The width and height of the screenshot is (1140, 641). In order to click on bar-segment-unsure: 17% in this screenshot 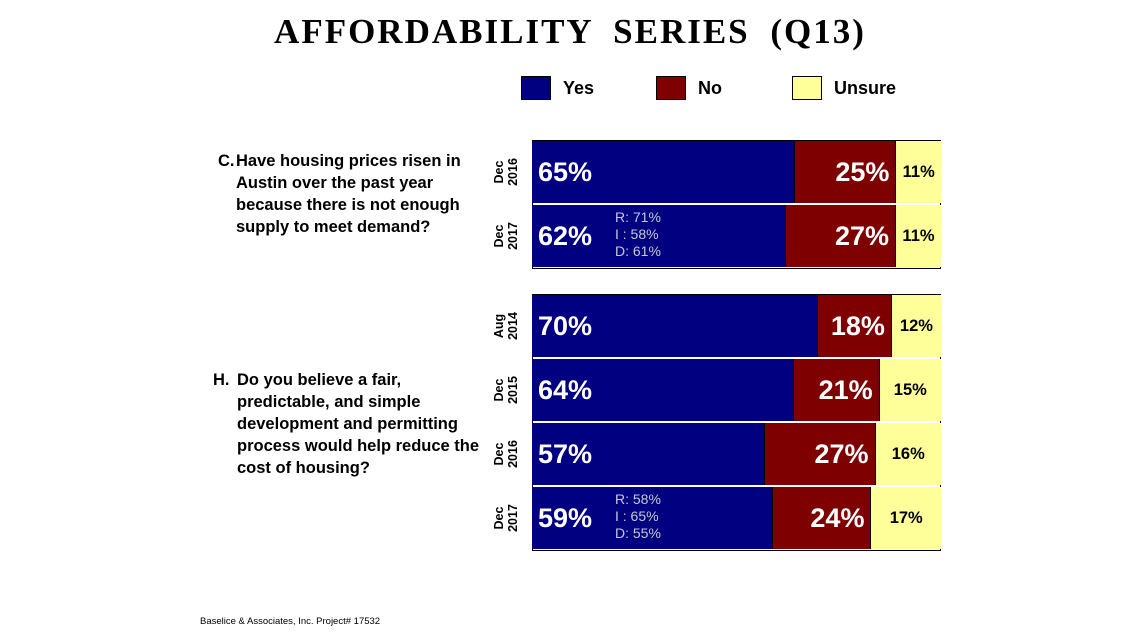, I will do `click(906, 518)`.